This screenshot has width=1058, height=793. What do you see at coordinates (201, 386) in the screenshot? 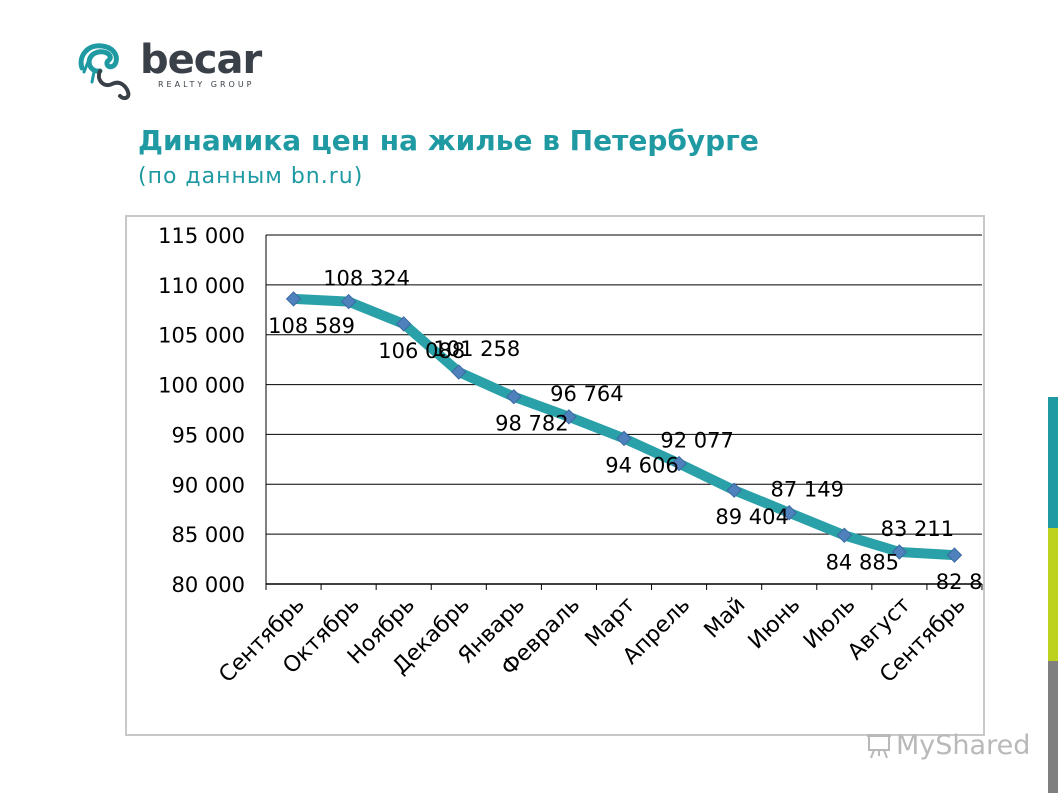
I see `y-tick-label: 100 000` at bounding box center [201, 386].